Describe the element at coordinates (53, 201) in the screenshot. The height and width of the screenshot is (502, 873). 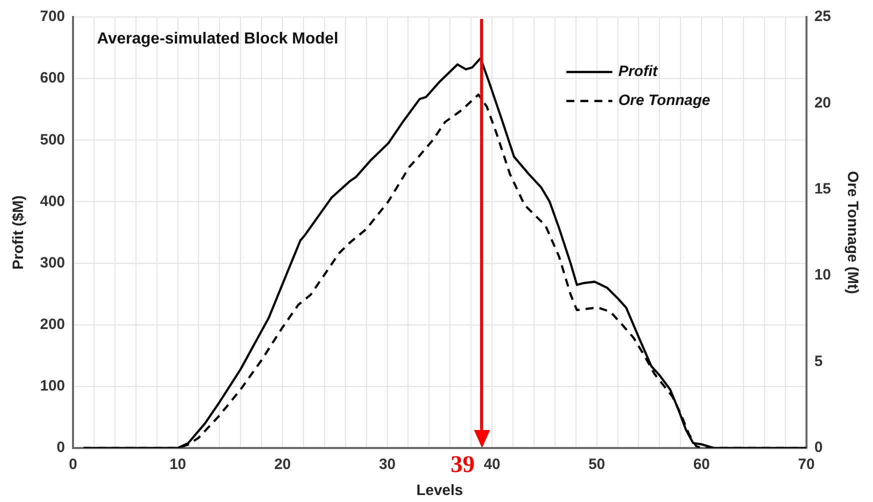
I see `y-tick-label: 400` at that location.